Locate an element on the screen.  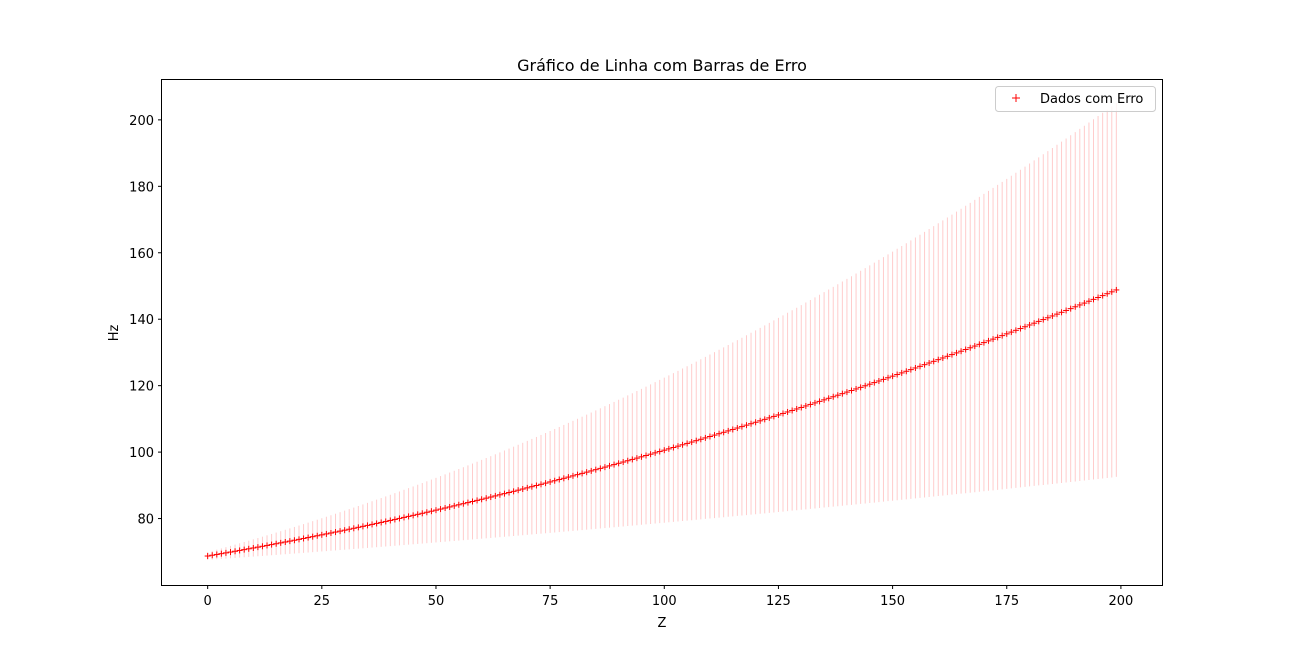
x-tick-label: 150 is located at coordinates (892, 601).